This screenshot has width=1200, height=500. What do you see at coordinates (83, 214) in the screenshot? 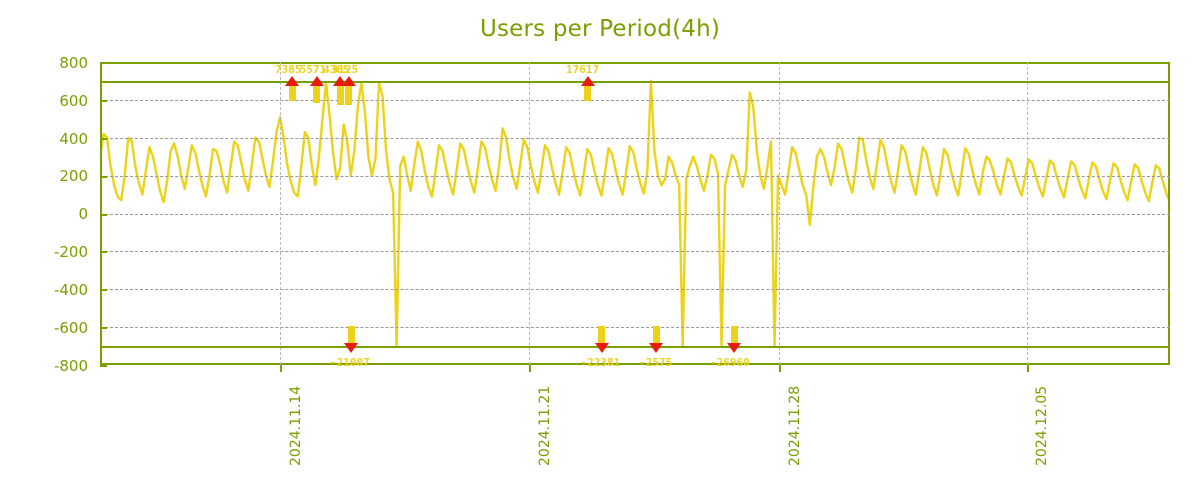
I see `y-tick-label: 0` at bounding box center [83, 214].